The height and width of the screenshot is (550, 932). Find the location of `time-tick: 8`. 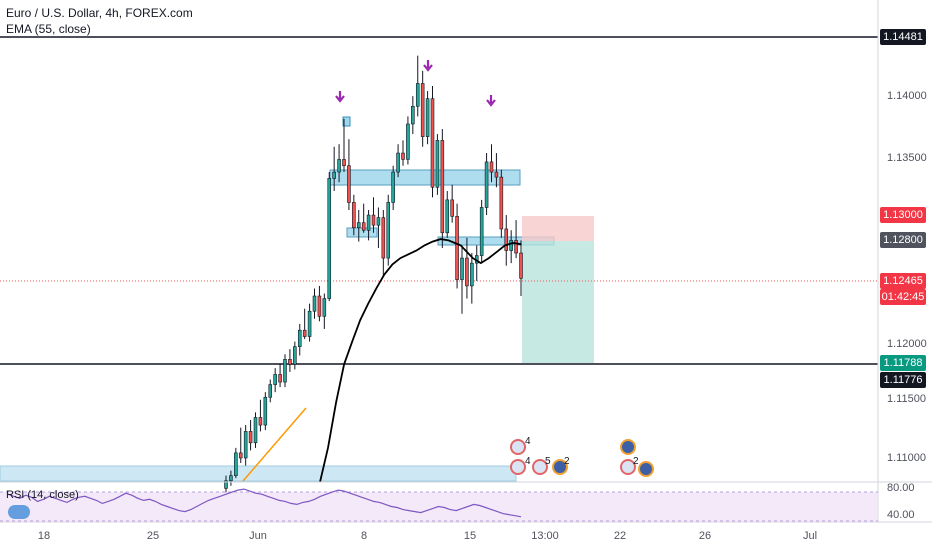

time-tick: 8 is located at coordinates (364, 536).